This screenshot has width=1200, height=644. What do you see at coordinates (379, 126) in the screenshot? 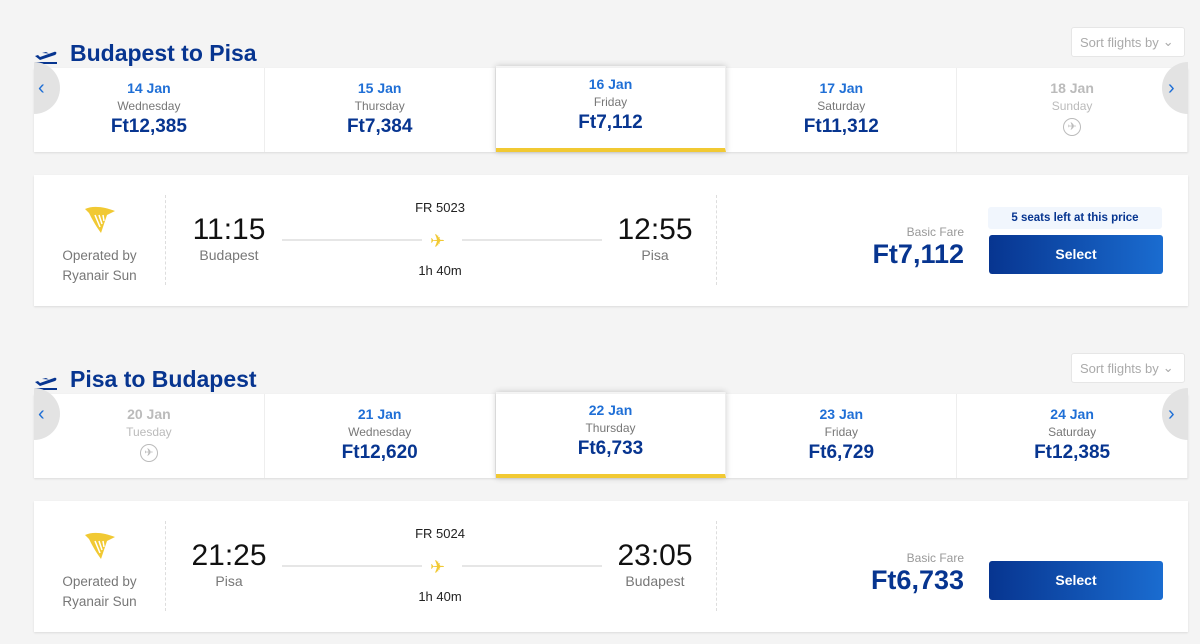
I see `date-price: Ft7,384` at bounding box center [379, 126].